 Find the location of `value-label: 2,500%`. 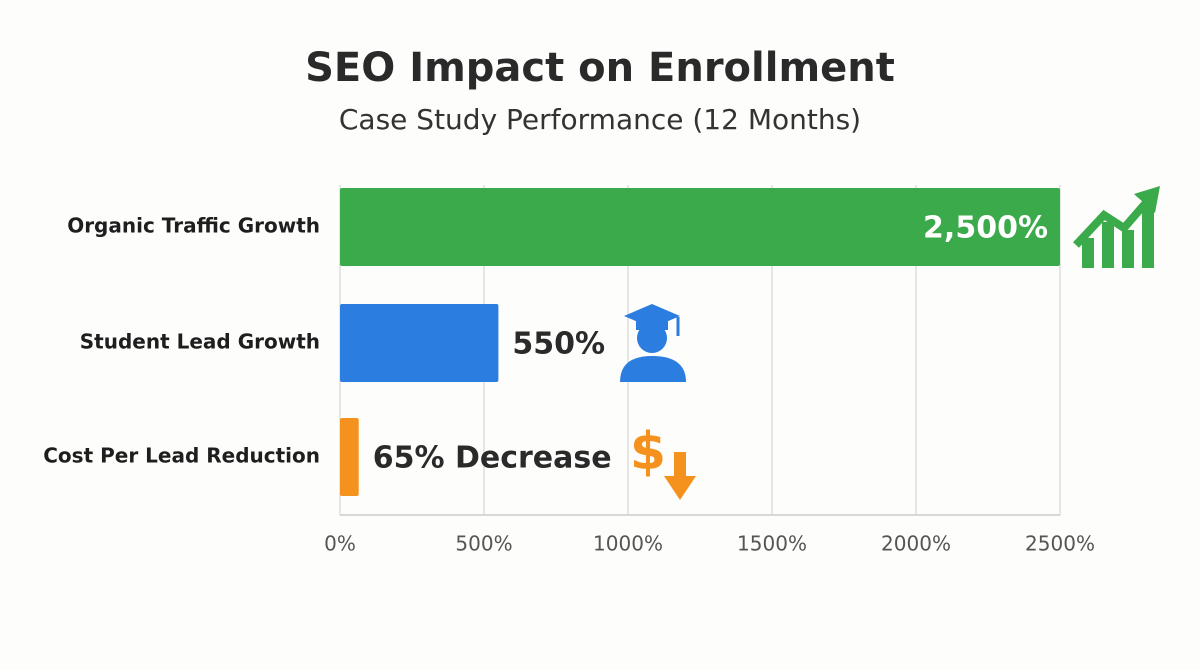

value-label: 2,500% is located at coordinates (985, 228).